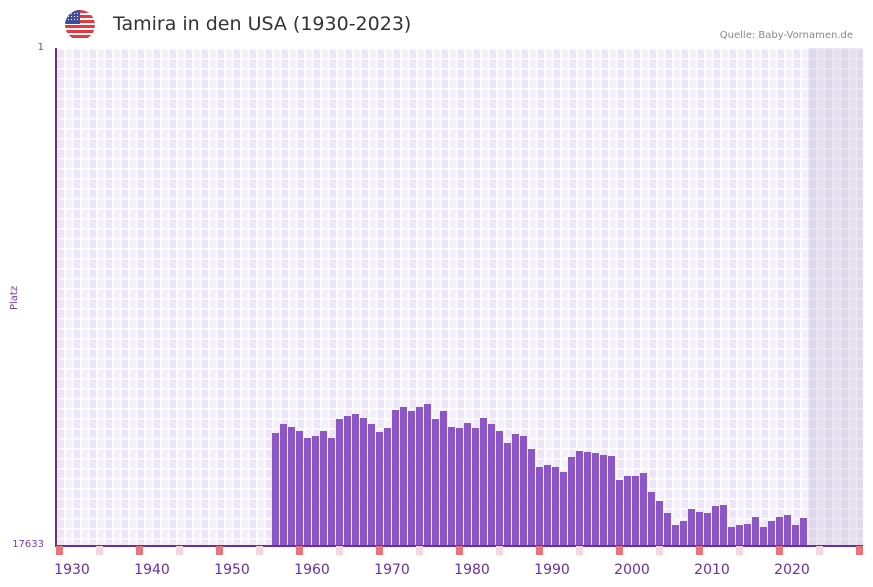 This screenshot has height=587, width=873. I want to click on bar-2017, so click(755, 531).